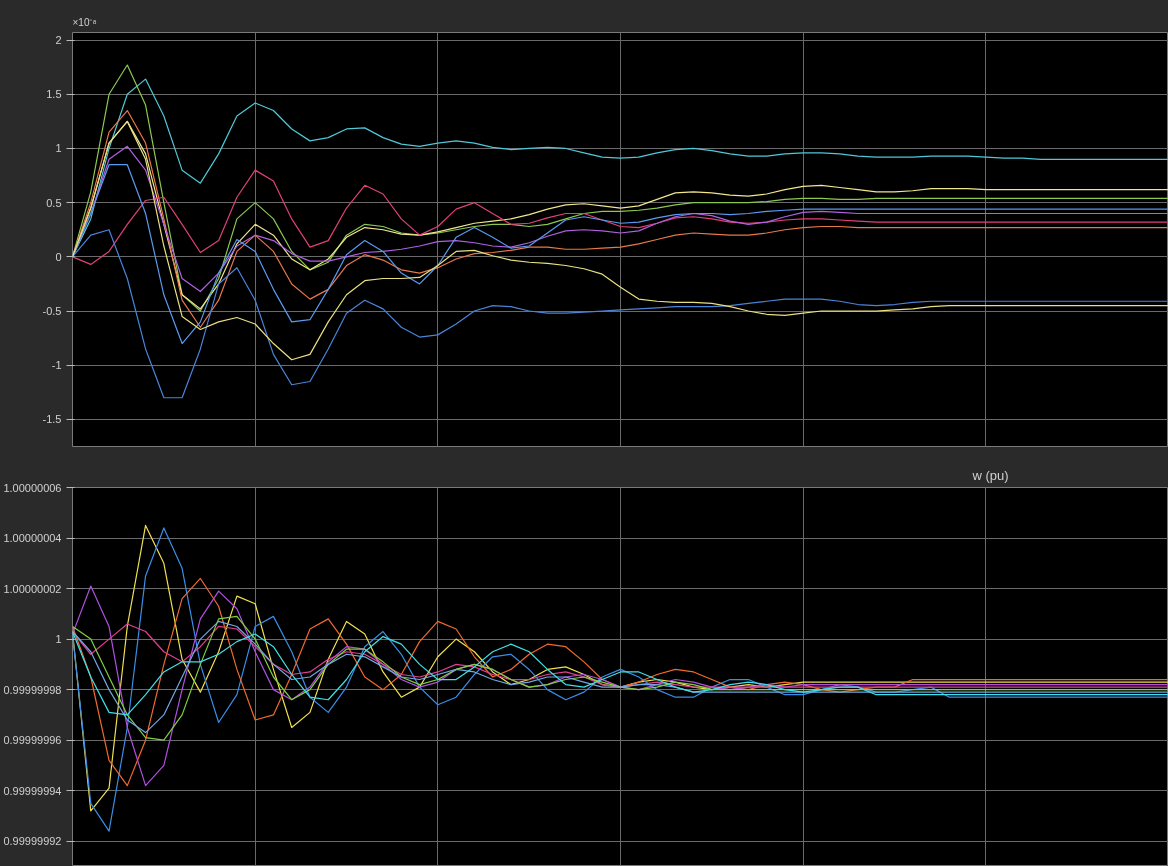  Describe the element at coordinates (52, 419) in the screenshot. I see `y-tick-label: -1.5` at that location.